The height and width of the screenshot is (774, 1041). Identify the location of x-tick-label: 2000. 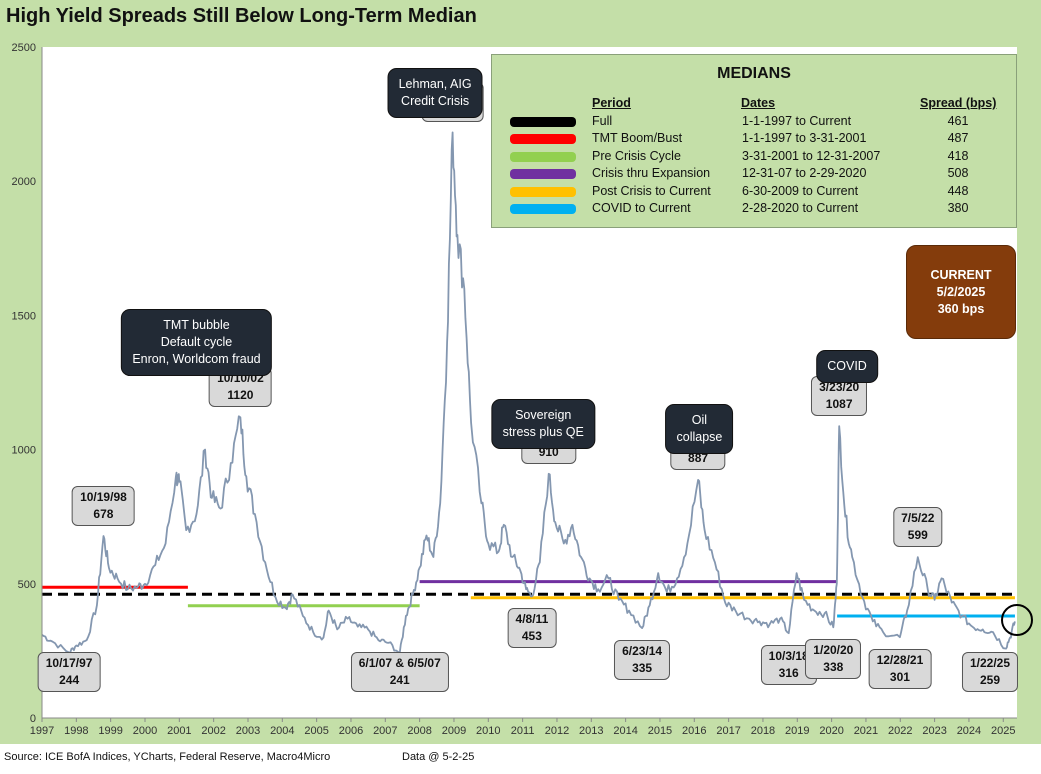
(145, 731).